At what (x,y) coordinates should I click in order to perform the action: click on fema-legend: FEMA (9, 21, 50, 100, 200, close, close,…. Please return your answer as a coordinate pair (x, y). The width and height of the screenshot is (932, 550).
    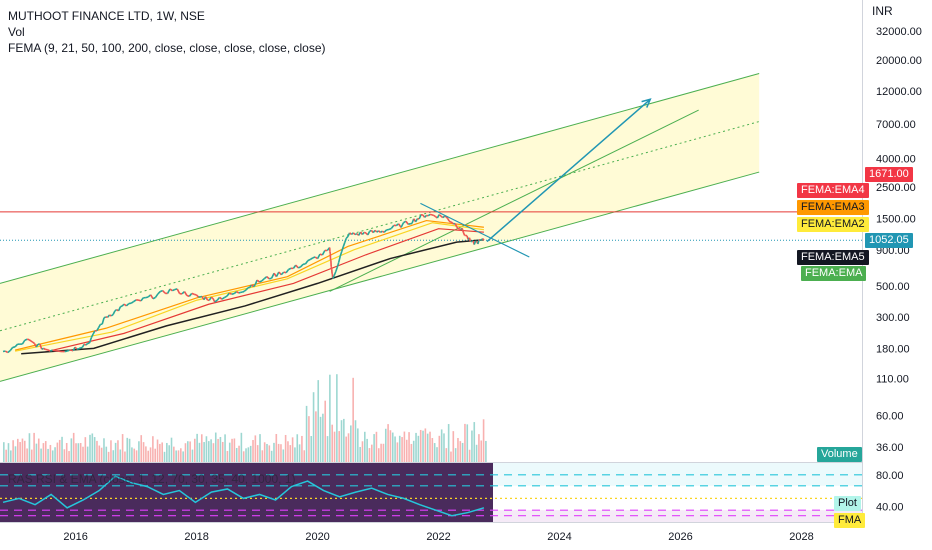
    Looking at the image, I should click on (167, 48).